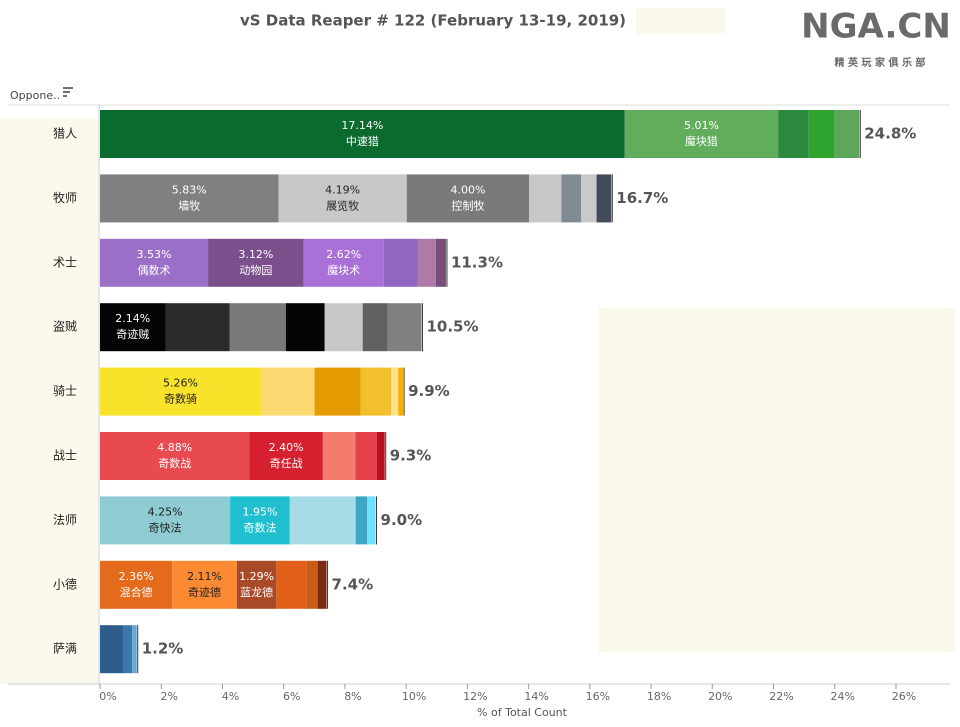 This screenshot has height=727, width=960. Describe the element at coordinates (353, 584) in the screenshot. I see `total-label: 7.4%` at that location.